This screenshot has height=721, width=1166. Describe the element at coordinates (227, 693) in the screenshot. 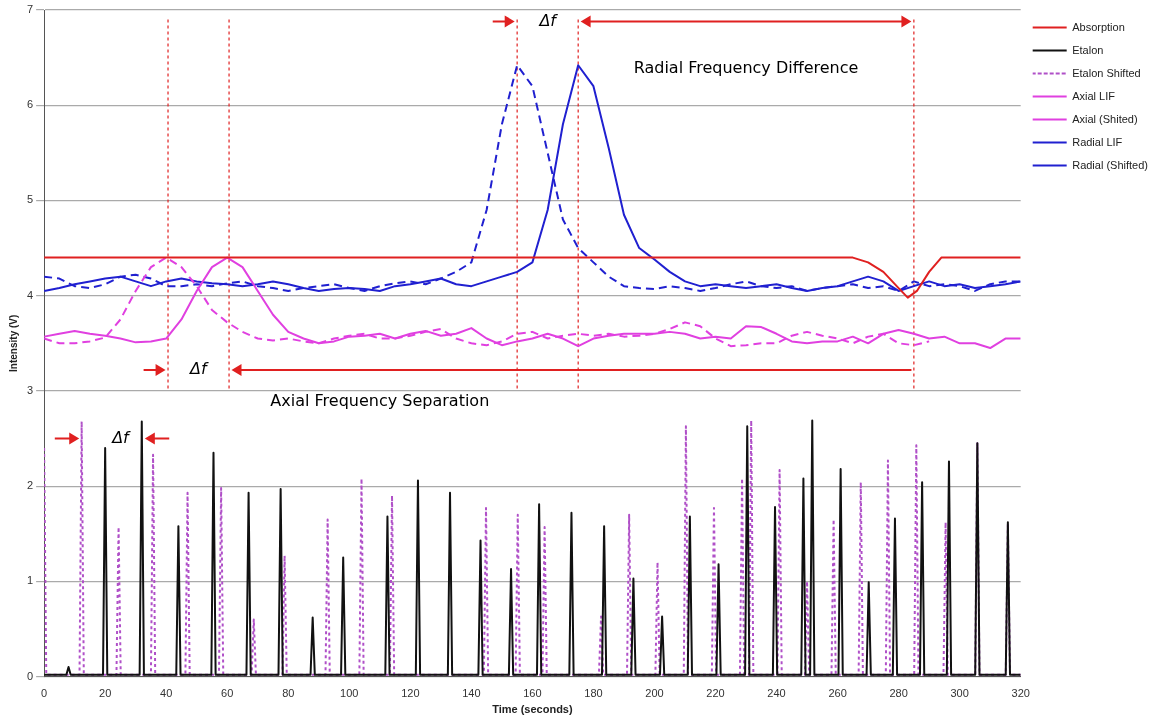

I see `x-tick-label: 60` at that location.